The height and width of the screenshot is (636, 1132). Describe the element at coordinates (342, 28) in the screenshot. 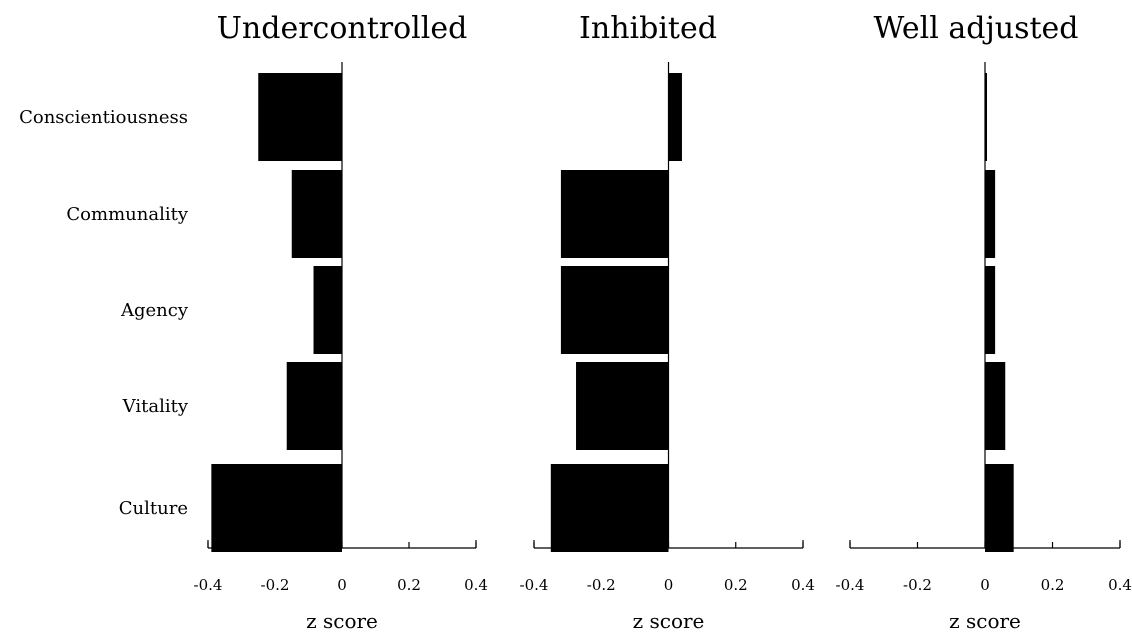

I see `panel-title: Undercontrolled` at that location.